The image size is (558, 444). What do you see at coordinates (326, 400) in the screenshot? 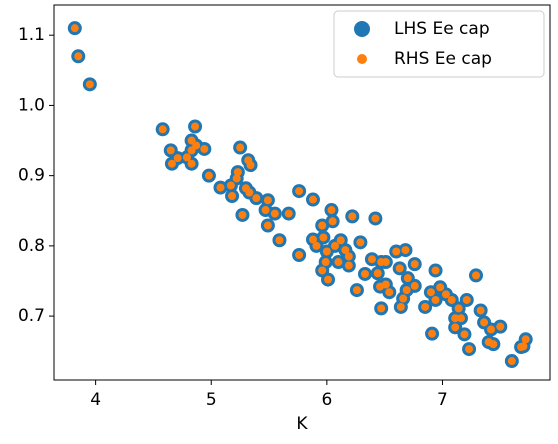
I see `x-tick-label: 6` at bounding box center [326, 400].